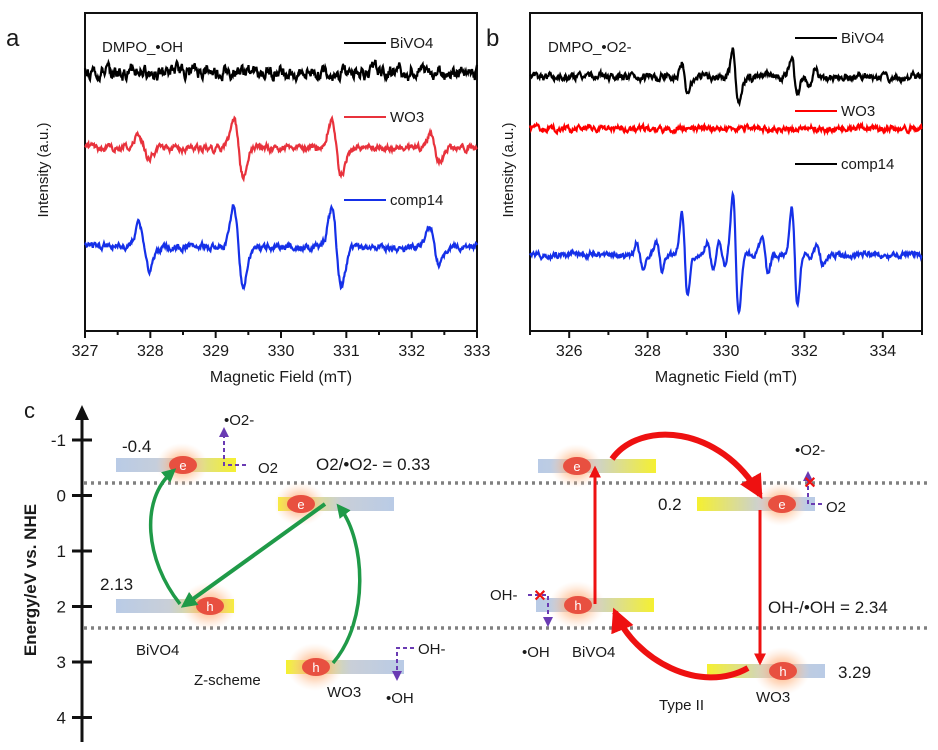 The height and width of the screenshot is (750, 938). What do you see at coordinates (61, 662) in the screenshot?
I see `energy-tick-label: 3` at bounding box center [61, 662].